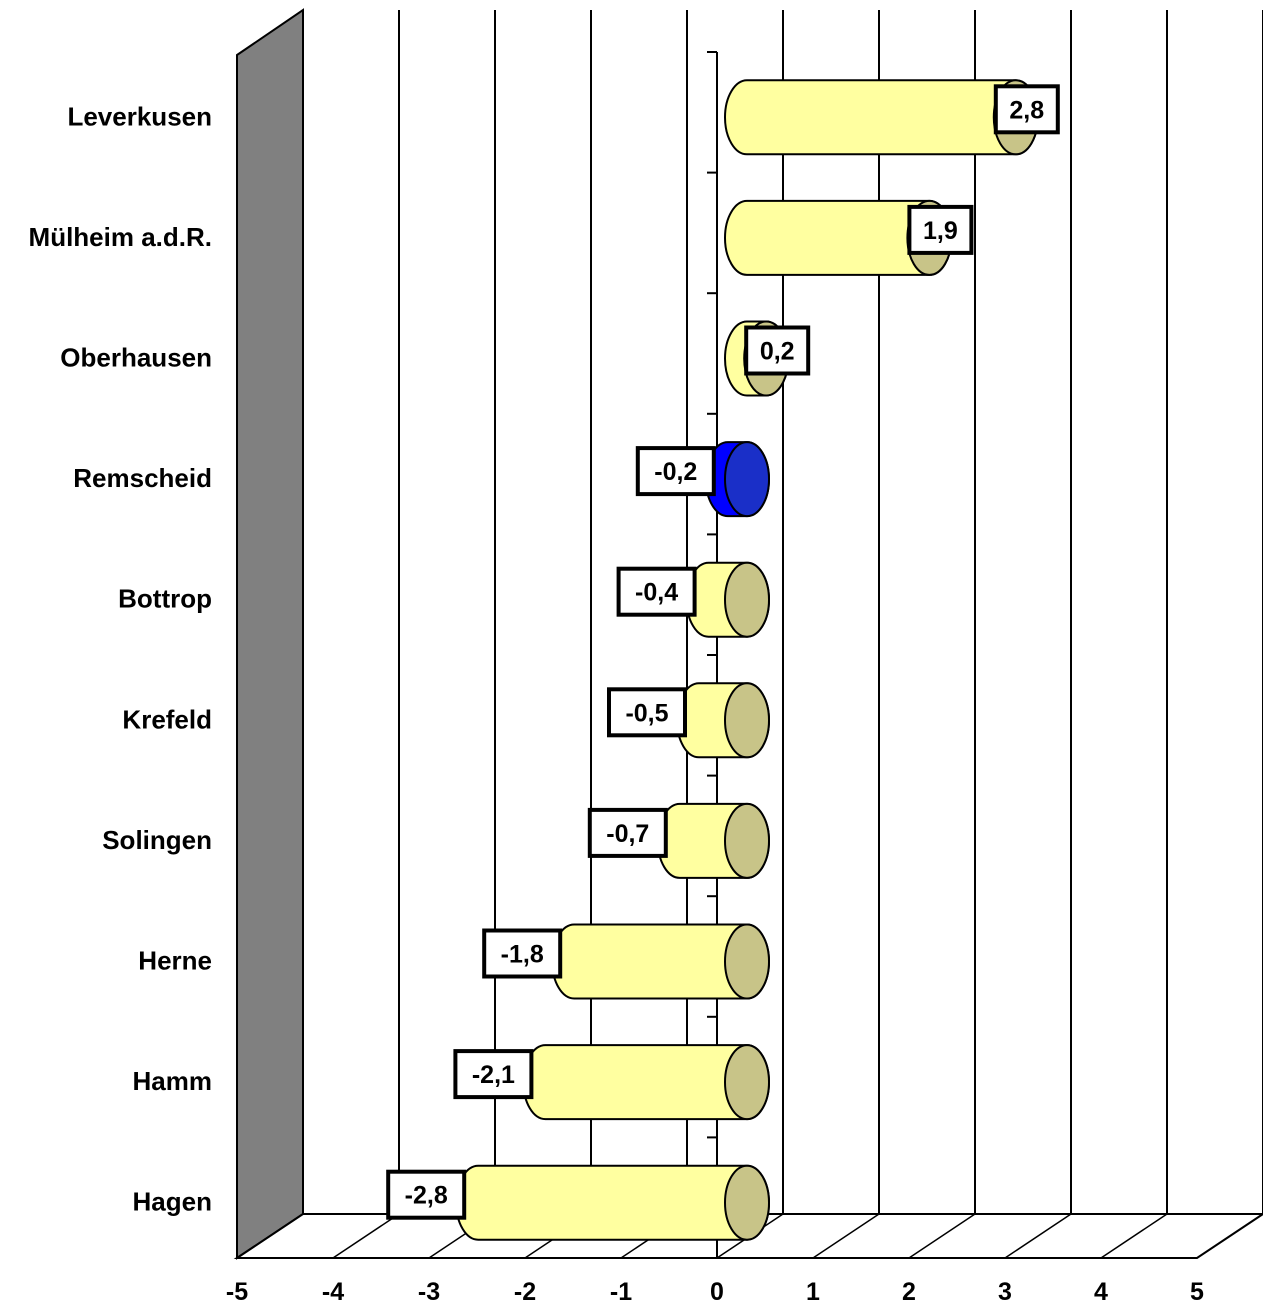 This screenshot has height=1305, width=1263. Describe the element at coordinates (175, 961) in the screenshot. I see `category-label-herne: Herne` at that location.